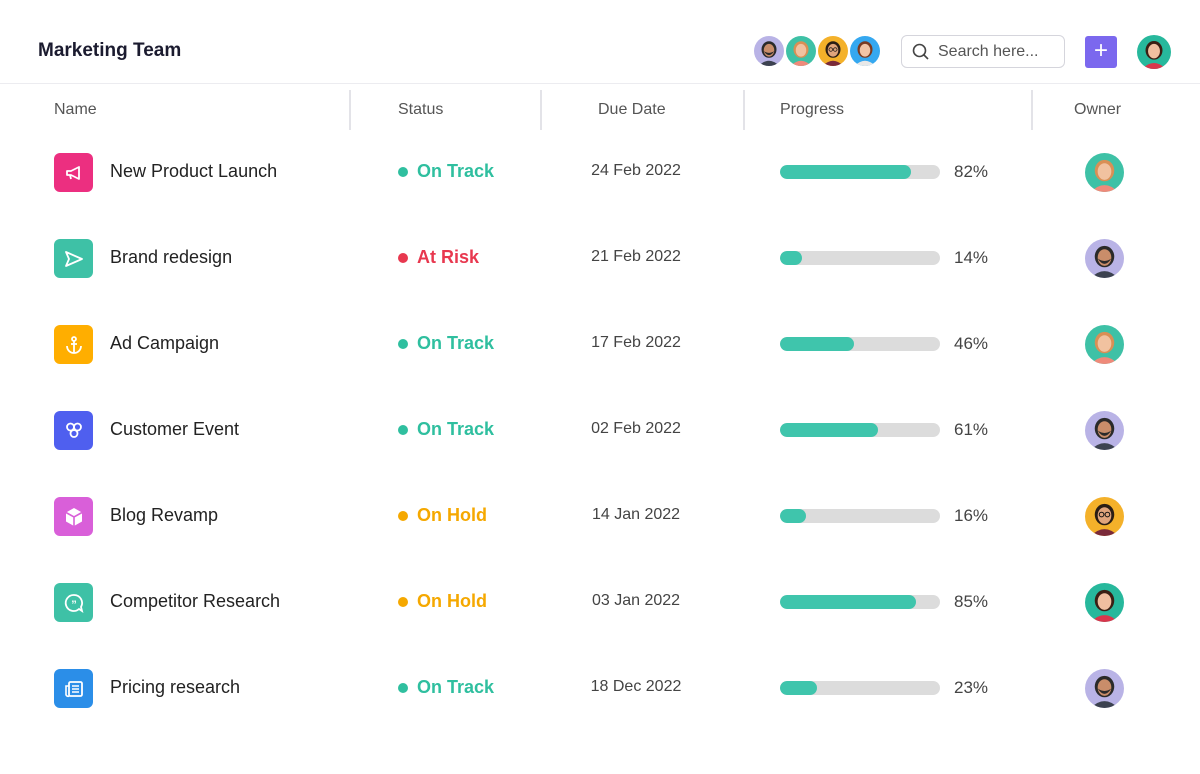  I want to click on hexagons-icon, so click(73, 430).